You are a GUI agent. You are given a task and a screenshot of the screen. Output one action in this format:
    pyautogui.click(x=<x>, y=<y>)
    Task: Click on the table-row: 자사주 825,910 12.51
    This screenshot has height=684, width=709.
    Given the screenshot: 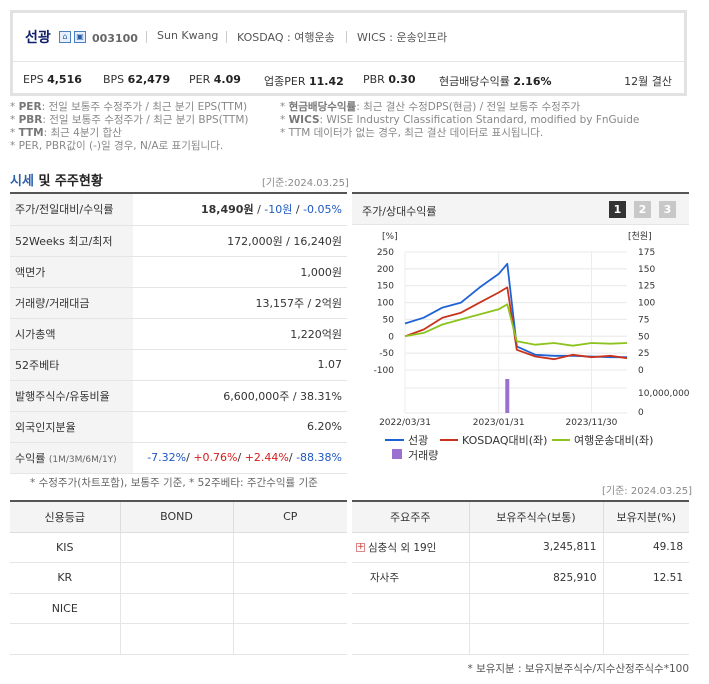 What is the action you would take?
    pyautogui.click(x=520, y=578)
    